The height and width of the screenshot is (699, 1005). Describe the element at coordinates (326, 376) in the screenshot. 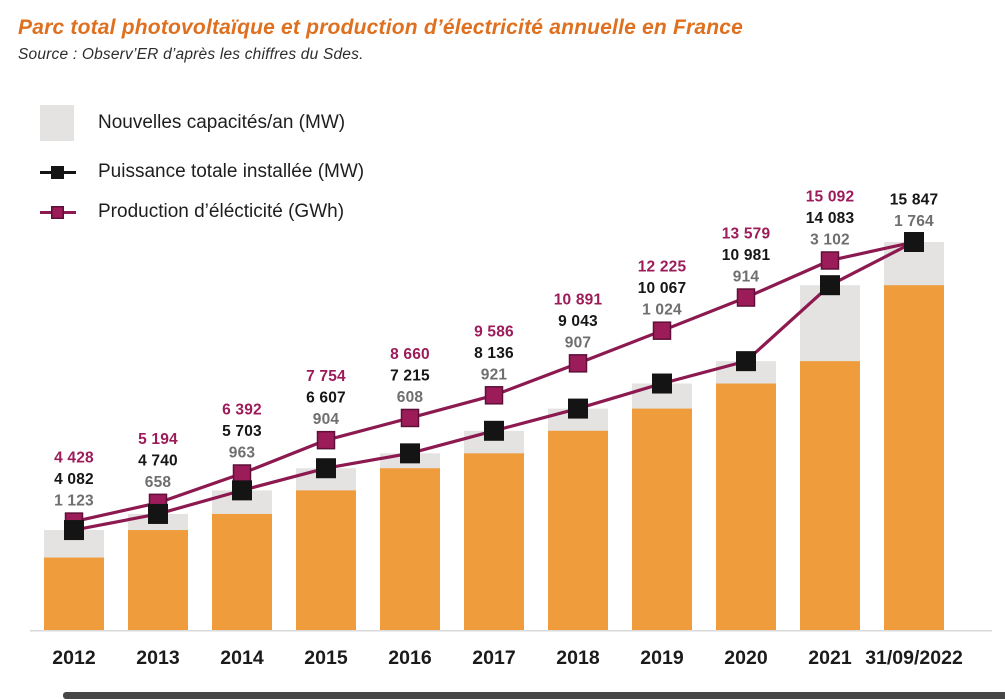

I see `value-label-production-2015: 7 754` at that location.